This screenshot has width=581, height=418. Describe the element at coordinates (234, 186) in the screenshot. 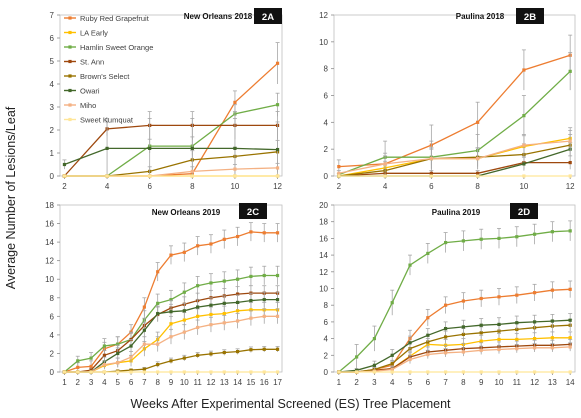

I see `x-tick-label: 10` at that location.